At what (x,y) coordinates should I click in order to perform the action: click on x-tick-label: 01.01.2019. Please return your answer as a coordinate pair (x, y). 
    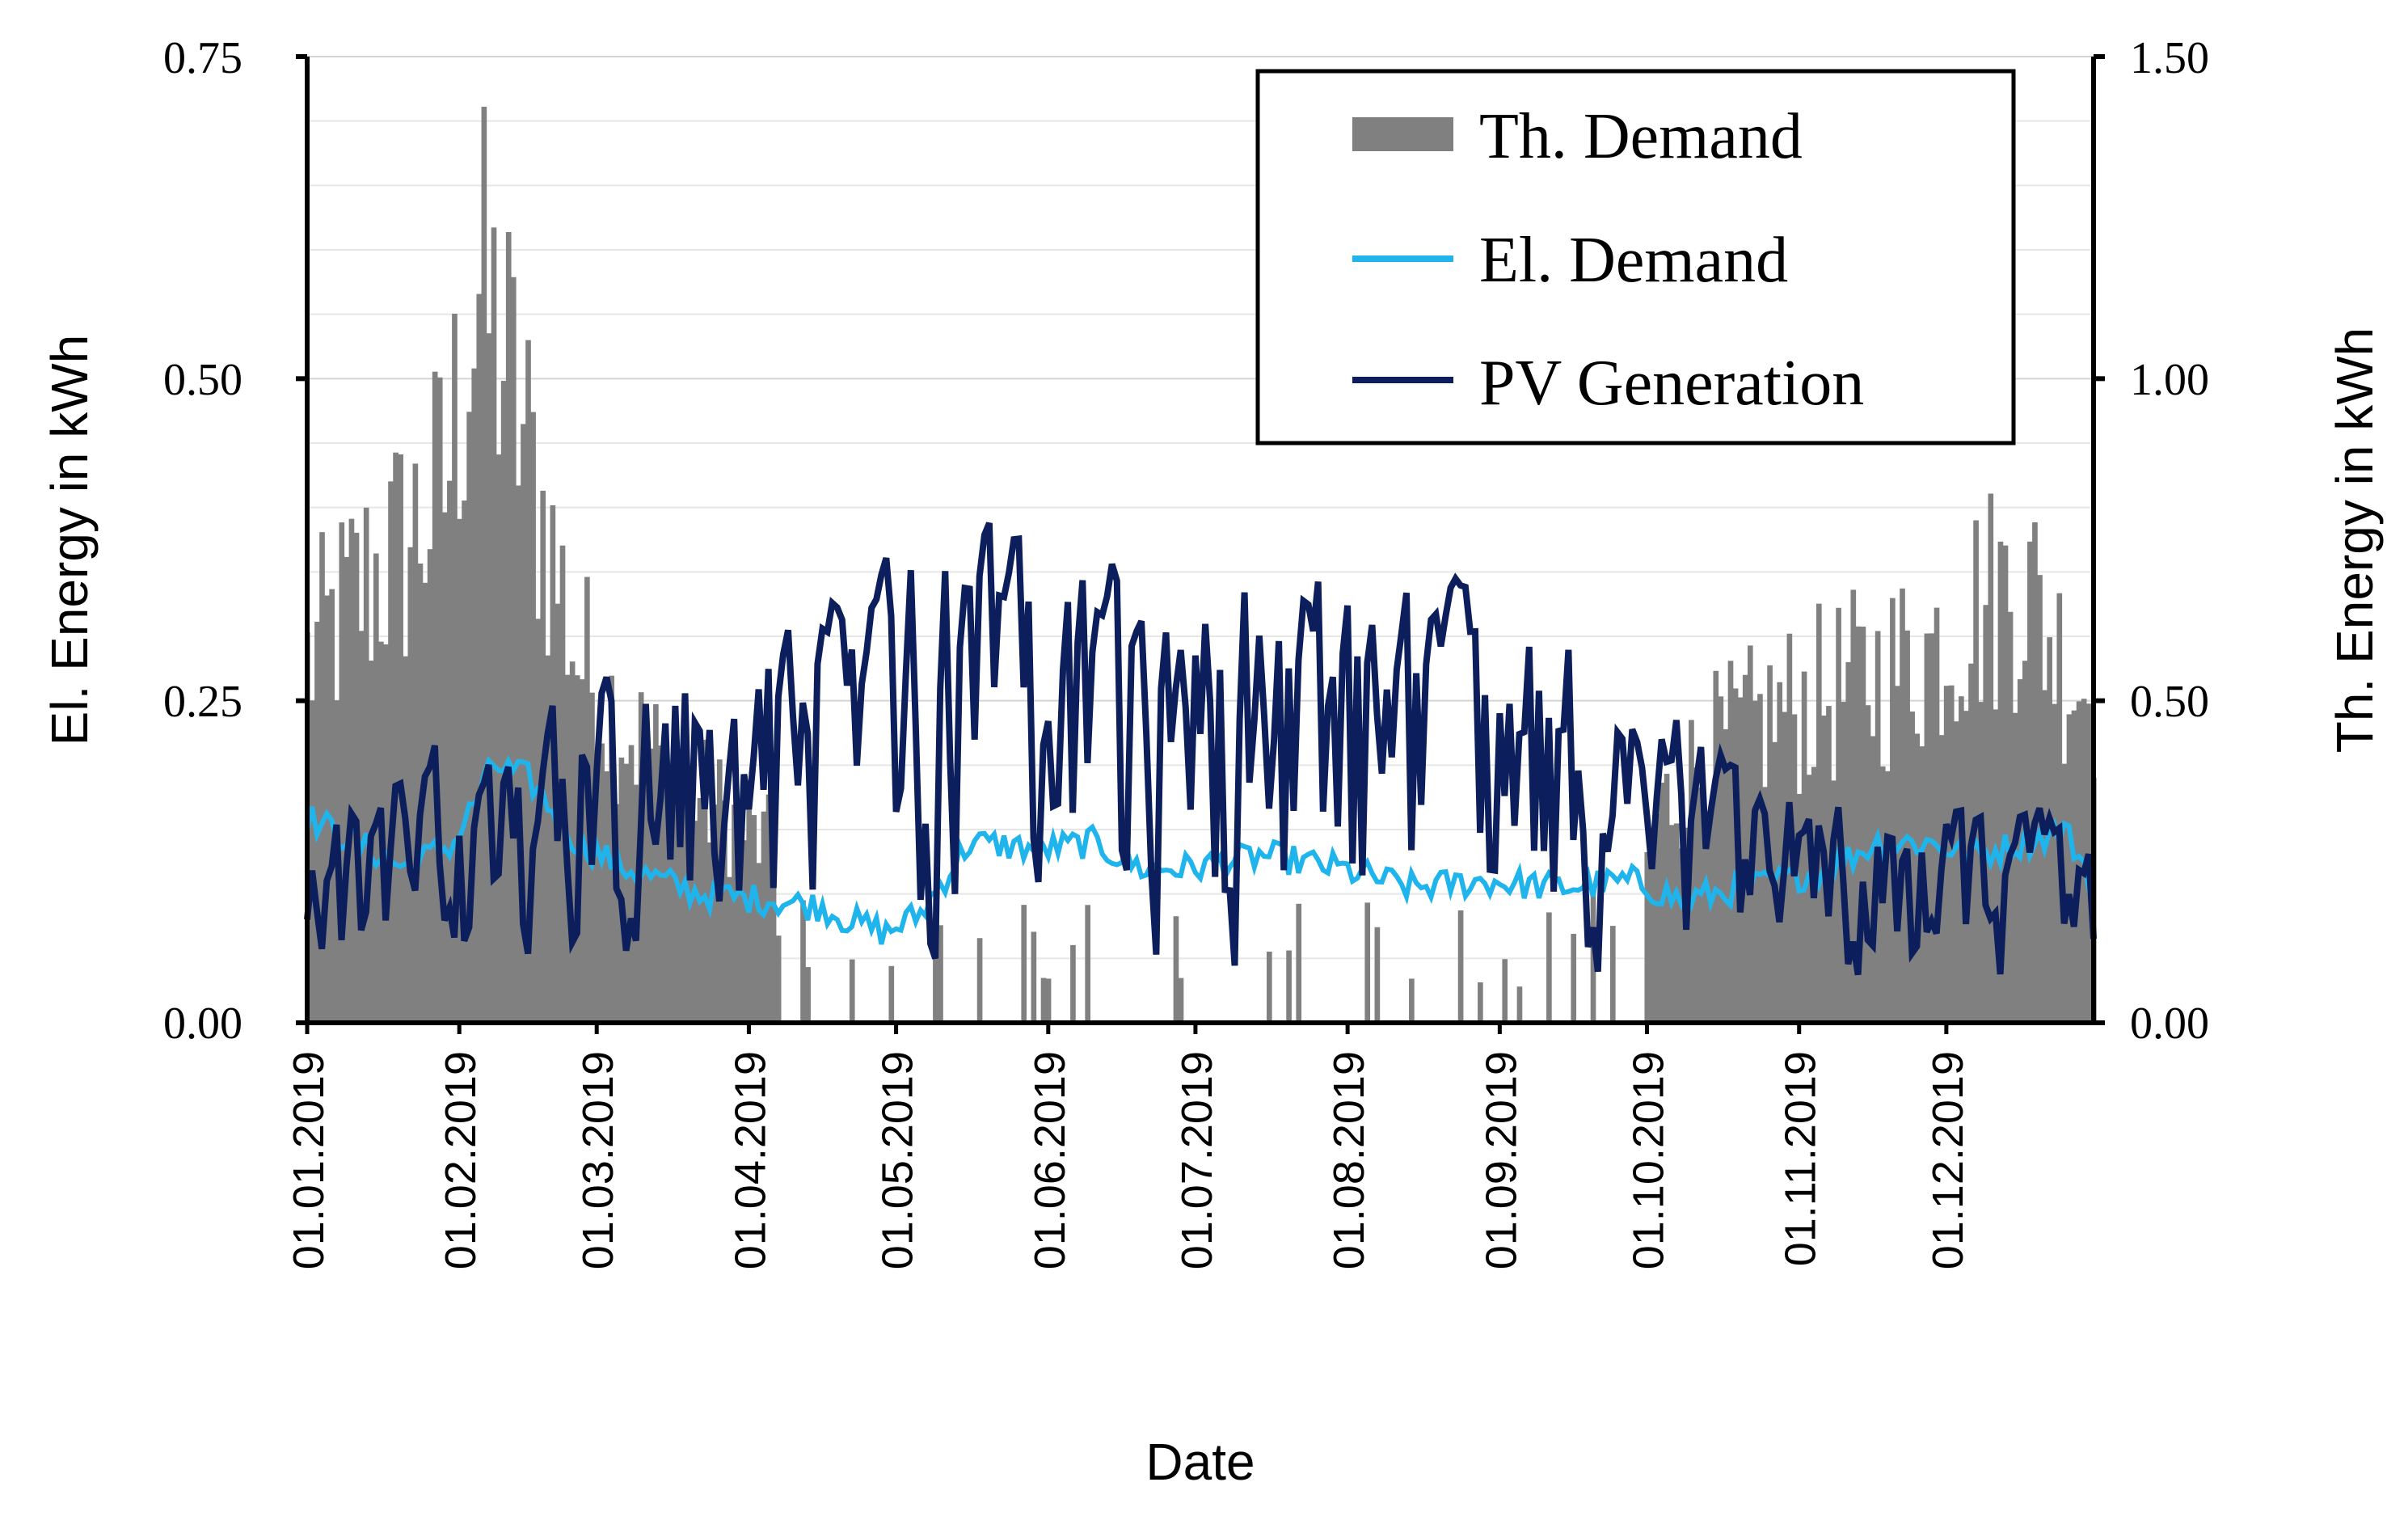
    Looking at the image, I should click on (309, 1160).